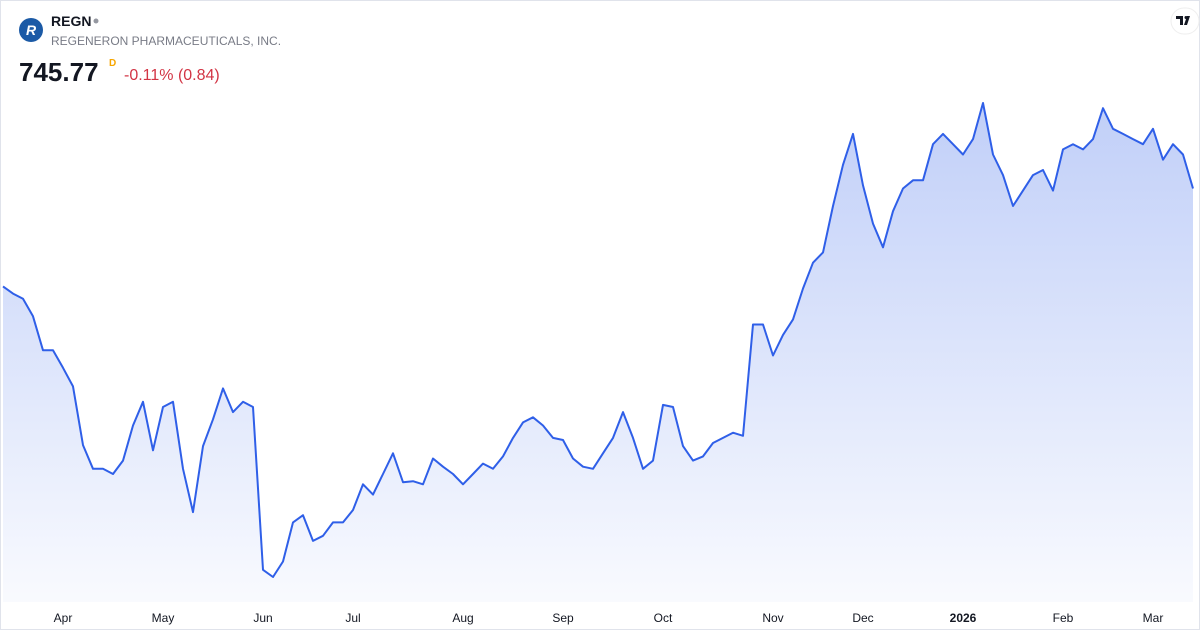  Describe the element at coordinates (166, 41) in the screenshot. I see `company-name: REGENERON PHARMACEUTICALS, INC.` at that location.